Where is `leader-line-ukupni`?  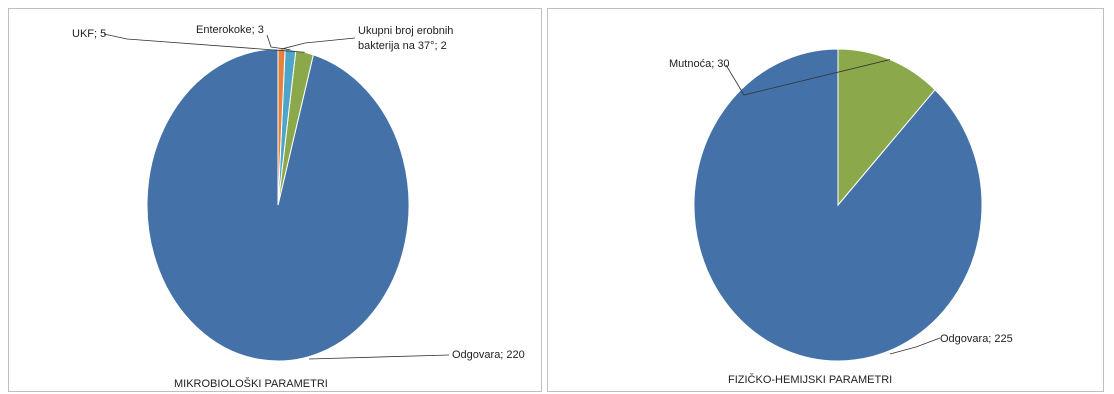
leader-line-ukupni is located at coordinates (318, 43).